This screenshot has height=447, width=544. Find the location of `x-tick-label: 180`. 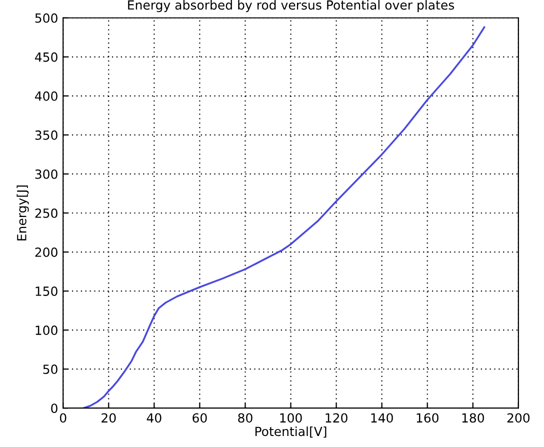

x-tick-label: 180 is located at coordinates (473, 418).